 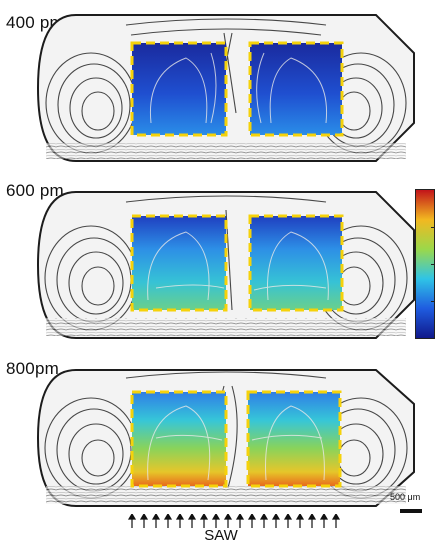 What do you see at coordinates (221, 535) in the screenshot?
I see `saw-label: SAW` at bounding box center [221, 535].